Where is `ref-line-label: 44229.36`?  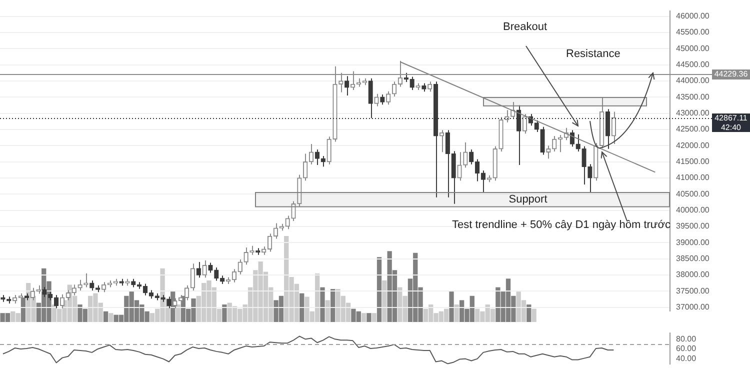 ref-line-label: 44229.36 is located at coordinates (731, 74).